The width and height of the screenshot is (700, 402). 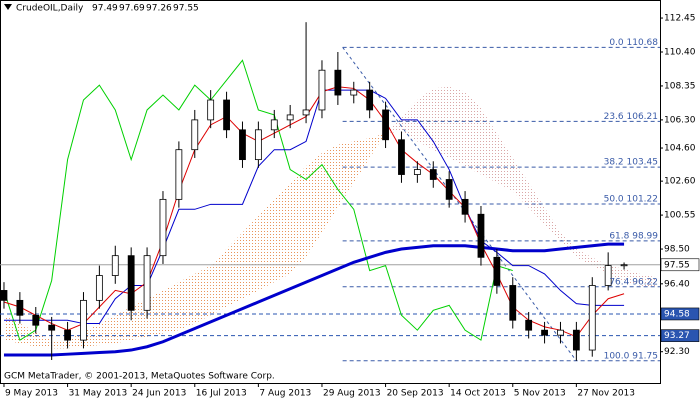 What do you see at coordinates (606, 394) in the screenshot?
I see `x-tick-label: 27 Nov 2013` at bounding box center [606, 394].